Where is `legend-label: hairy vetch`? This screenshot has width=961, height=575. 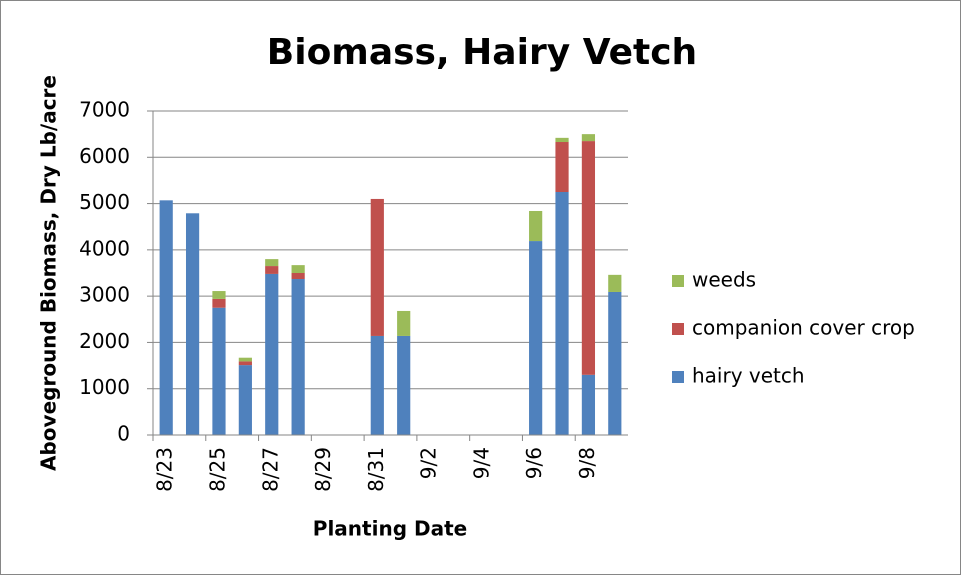 legend-label: hairy vetch is located at coordinates (748, 376).